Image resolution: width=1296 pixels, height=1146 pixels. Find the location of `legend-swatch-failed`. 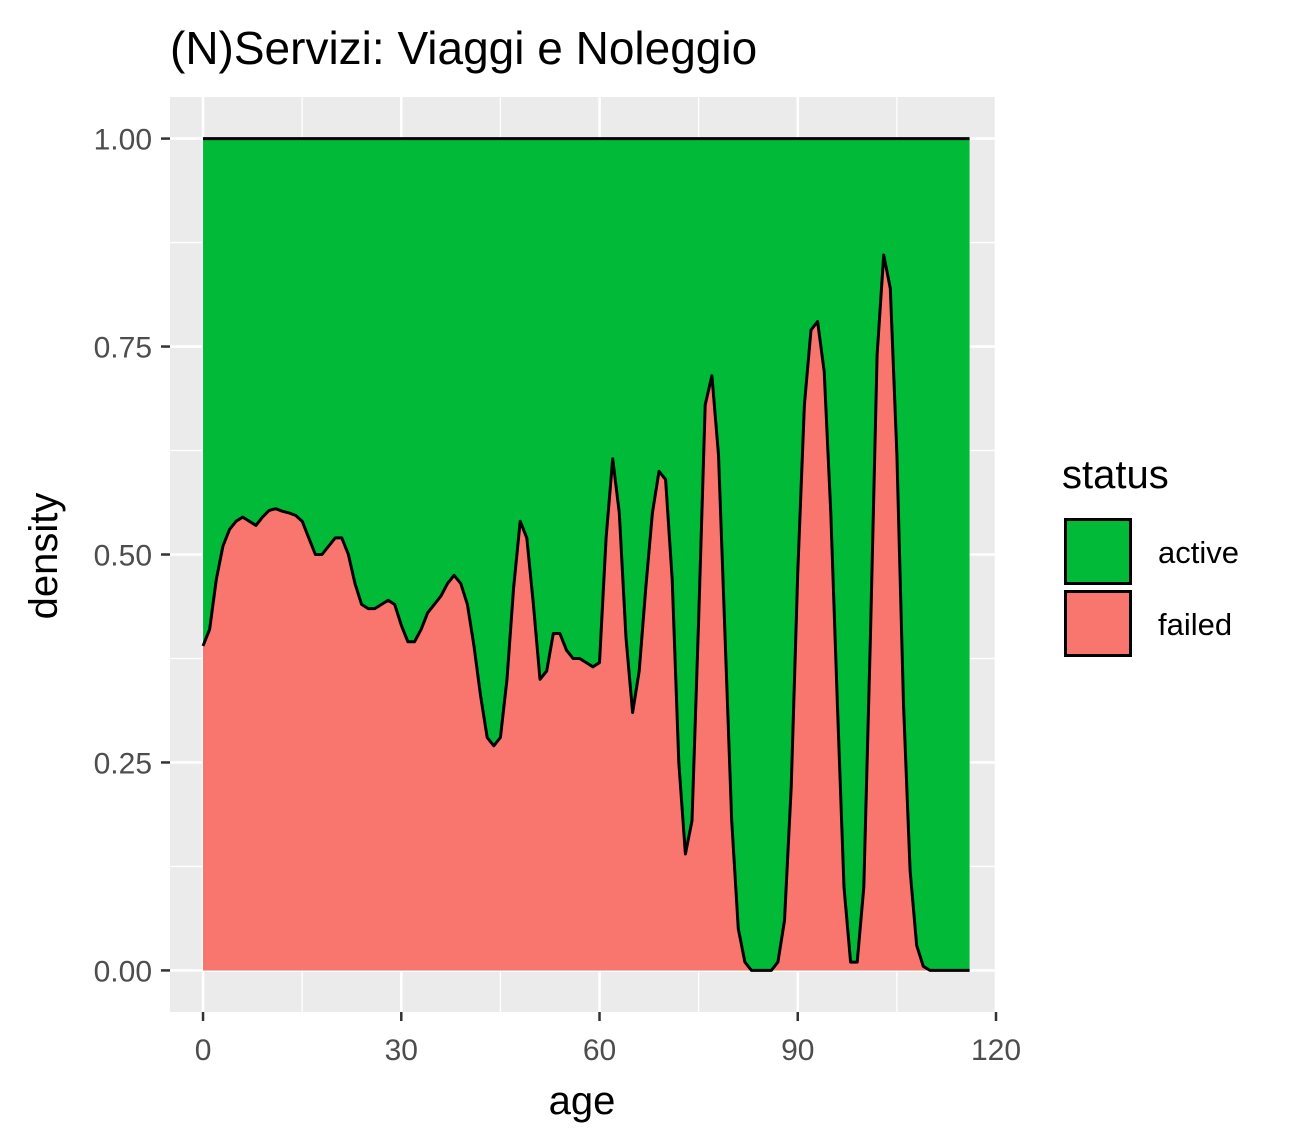

legend-swatch-failed is located at coordinates (1098, 623).